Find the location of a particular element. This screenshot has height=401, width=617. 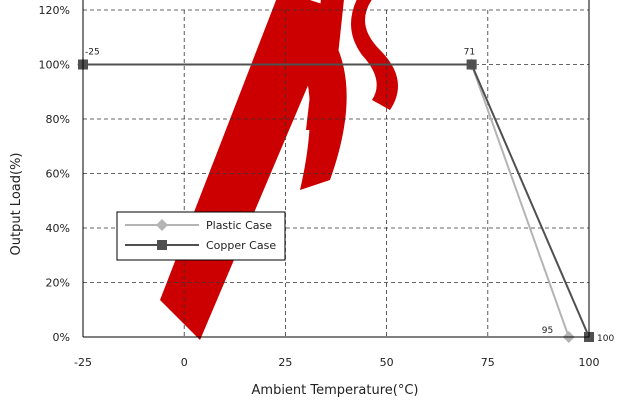

x-tick-label: 25 is located at coordinates (285, 362).